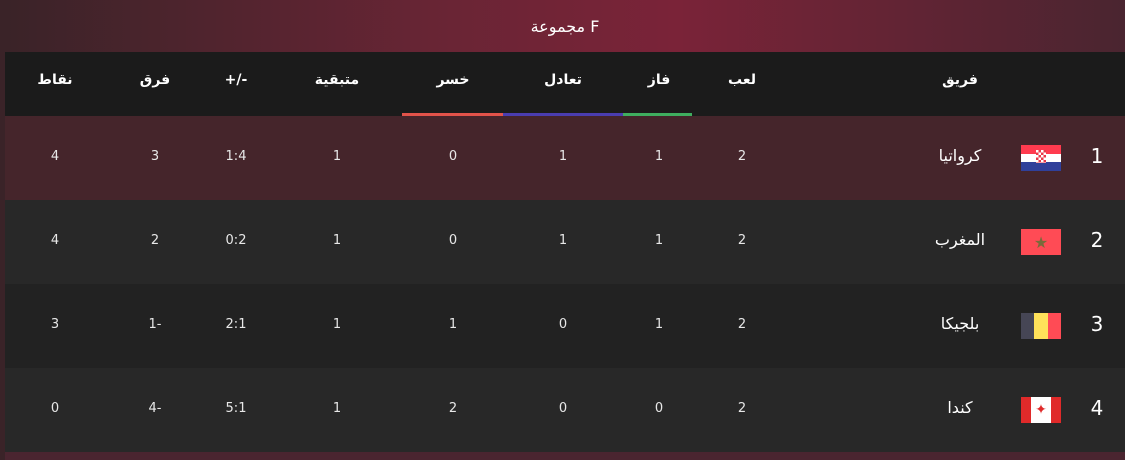 Image resolution: width=1125 pixels, height=460 pixels. What do you see at coordinates (155, 80) in the screenshot?
I see `header-diff: فرق` at bounding box center [155, 80].